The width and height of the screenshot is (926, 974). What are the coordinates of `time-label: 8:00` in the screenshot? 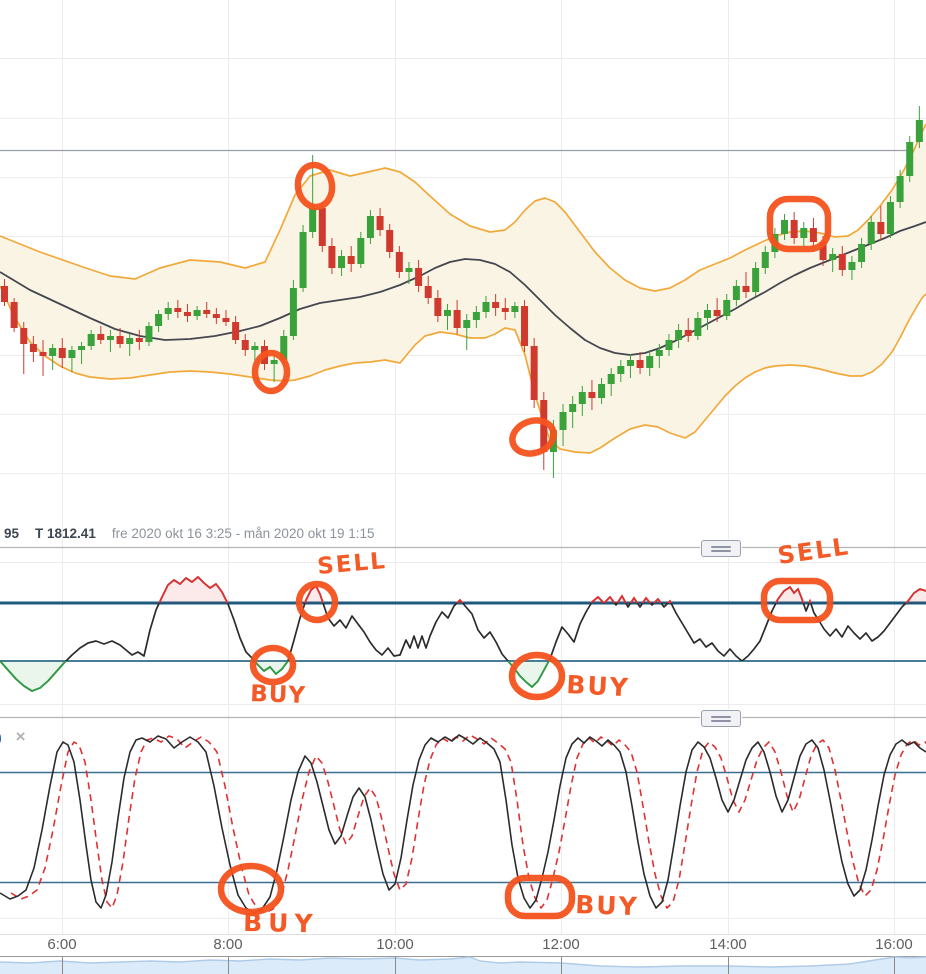 It's located at (228, 944).